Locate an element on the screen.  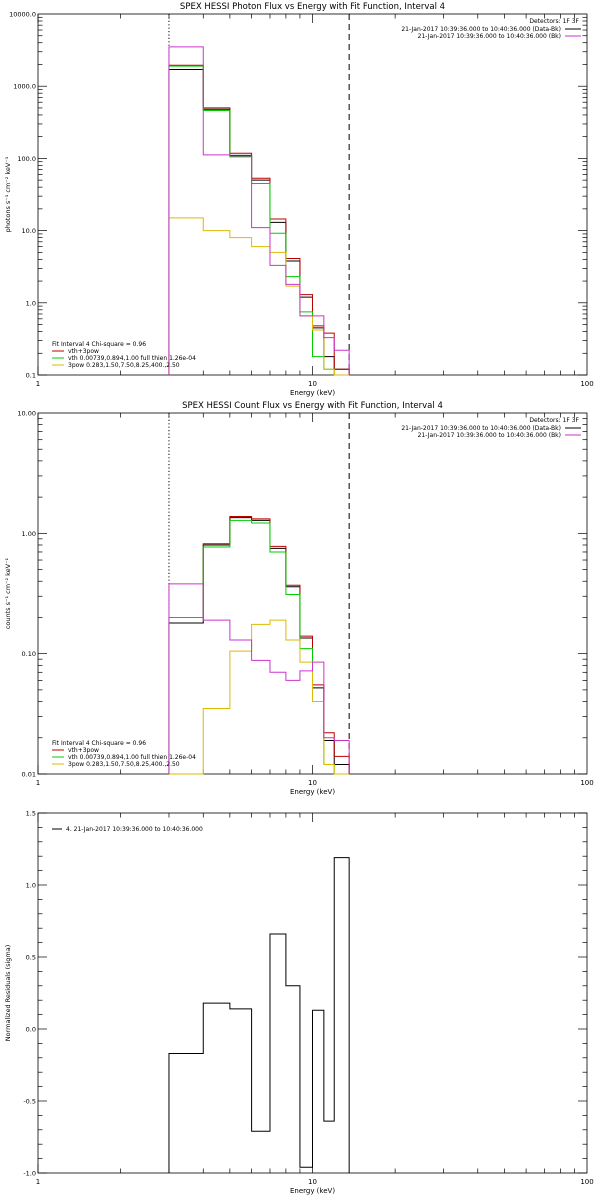
y-tick-label: 0.0 is located at coordinates (31, 1030).